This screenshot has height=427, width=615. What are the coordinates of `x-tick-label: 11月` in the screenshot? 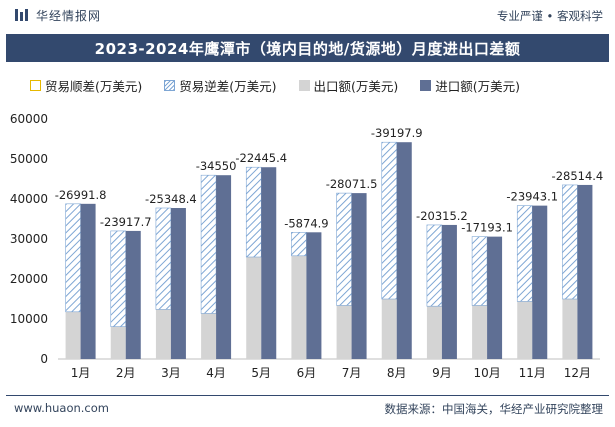 It's located at (532, 373).